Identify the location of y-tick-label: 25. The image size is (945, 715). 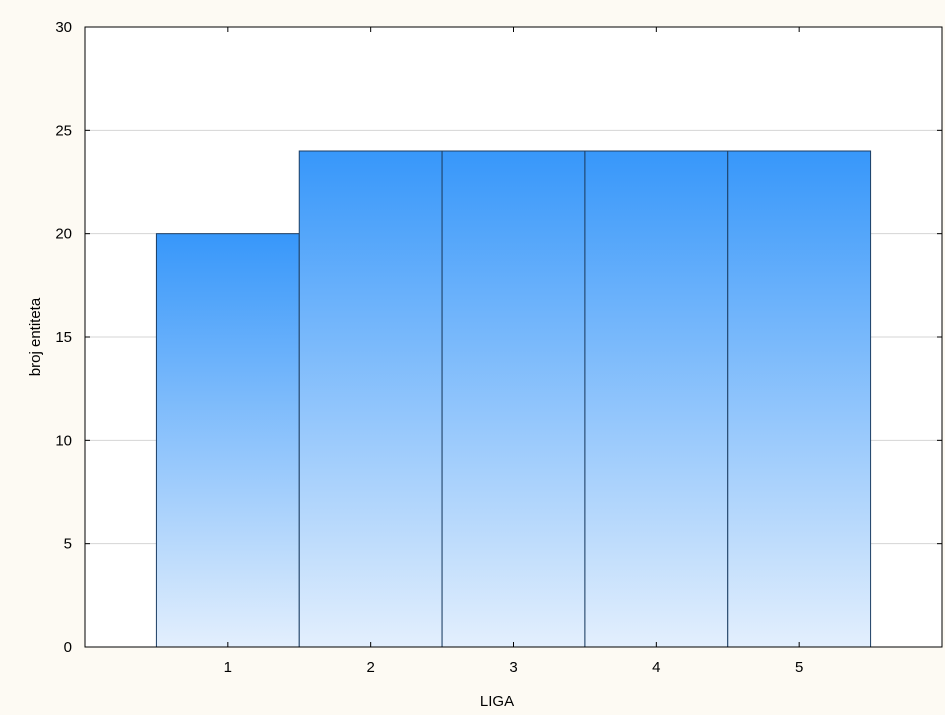
(63, 130).